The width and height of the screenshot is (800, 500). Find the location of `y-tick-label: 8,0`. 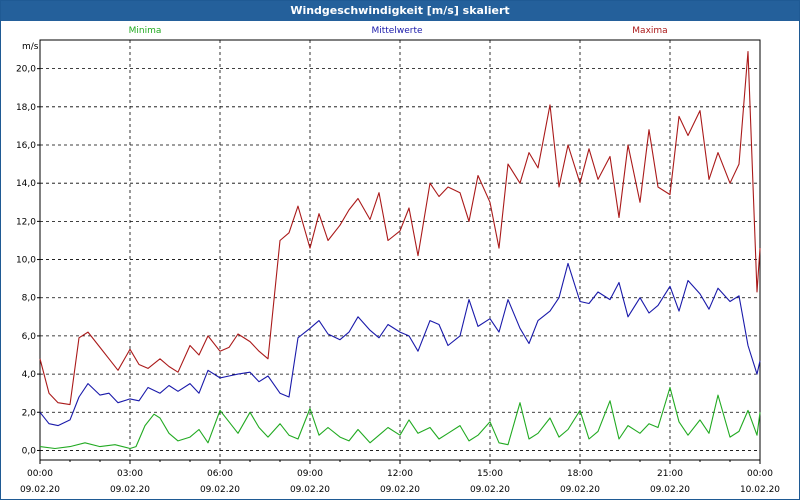

y-tick-label: 8,0 is located at coordinates (29, 299).